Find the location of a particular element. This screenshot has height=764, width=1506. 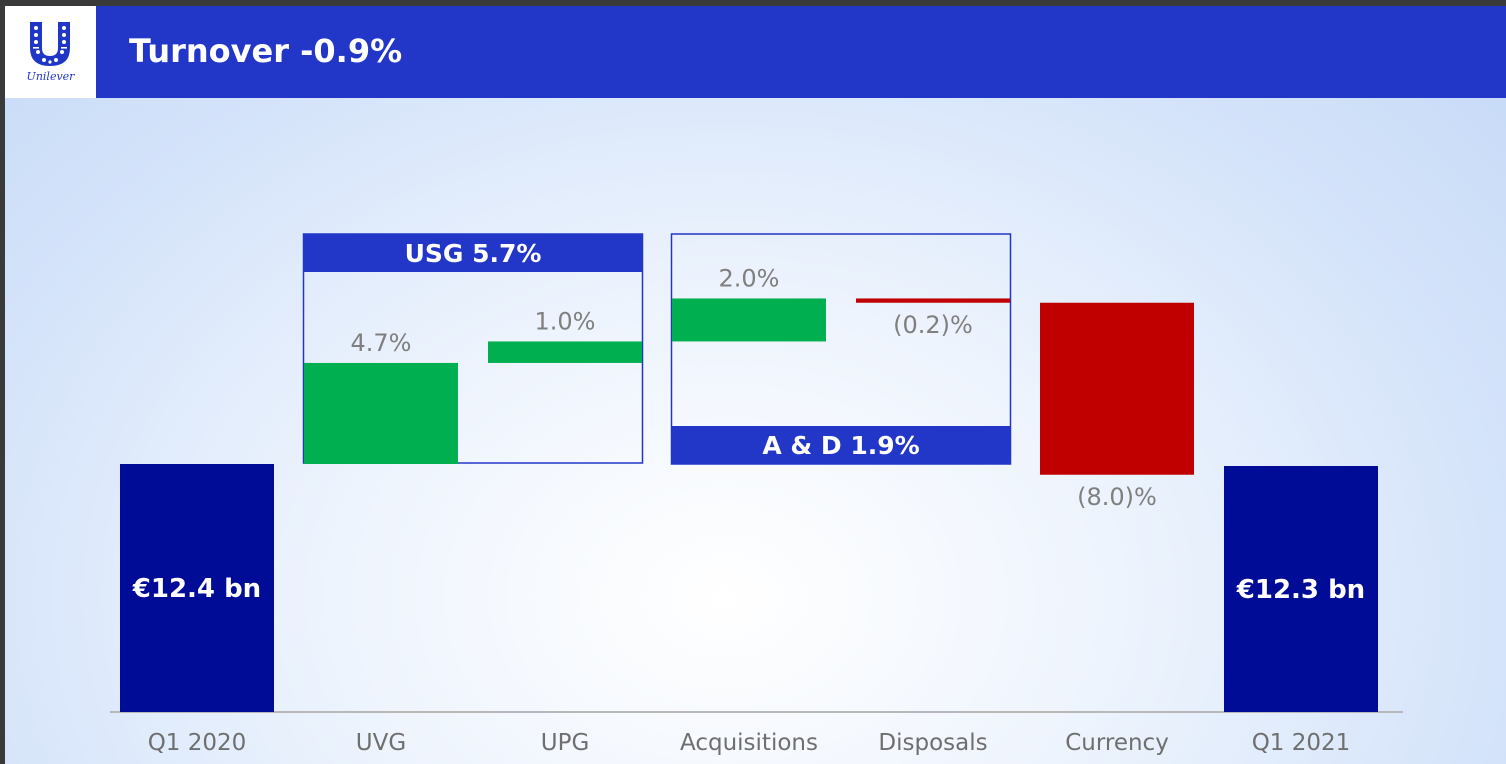

group-label-usg-5-7: USG 5.7% is located at coordinates (473, 253).